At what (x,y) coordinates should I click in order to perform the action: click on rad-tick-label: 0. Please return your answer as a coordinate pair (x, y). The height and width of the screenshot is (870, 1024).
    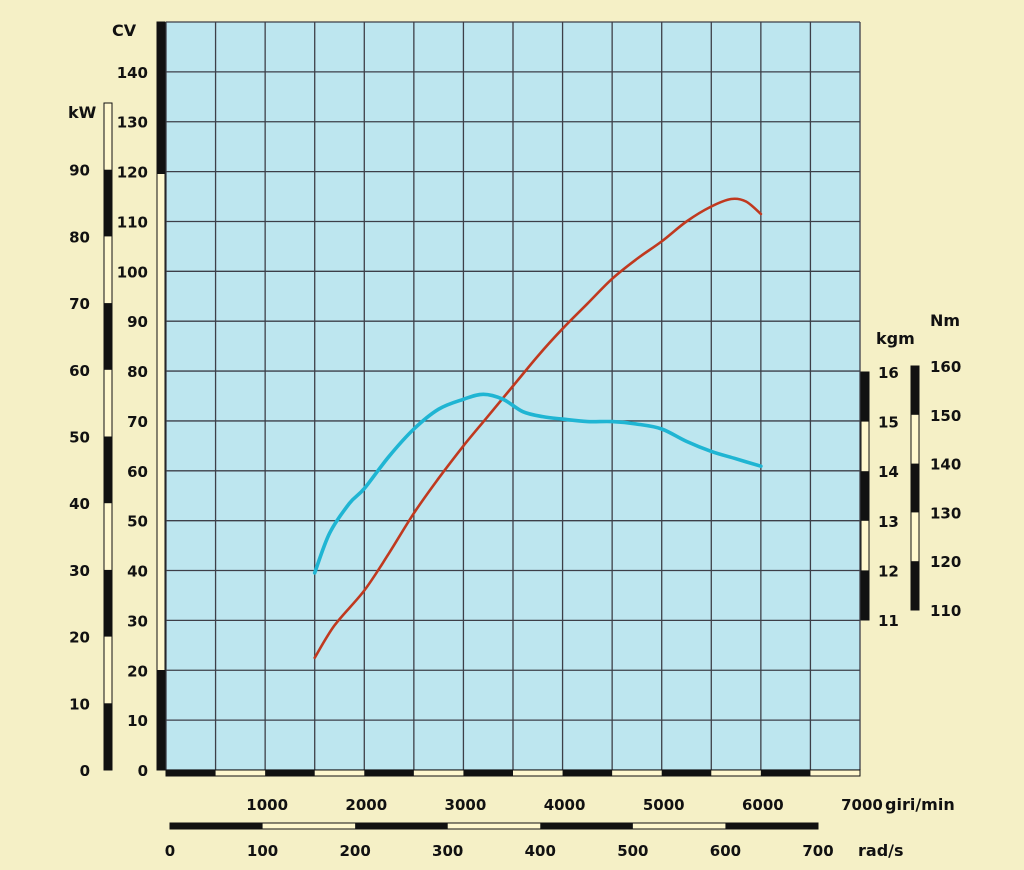
    Looking at the image, I should click on (170, 851).